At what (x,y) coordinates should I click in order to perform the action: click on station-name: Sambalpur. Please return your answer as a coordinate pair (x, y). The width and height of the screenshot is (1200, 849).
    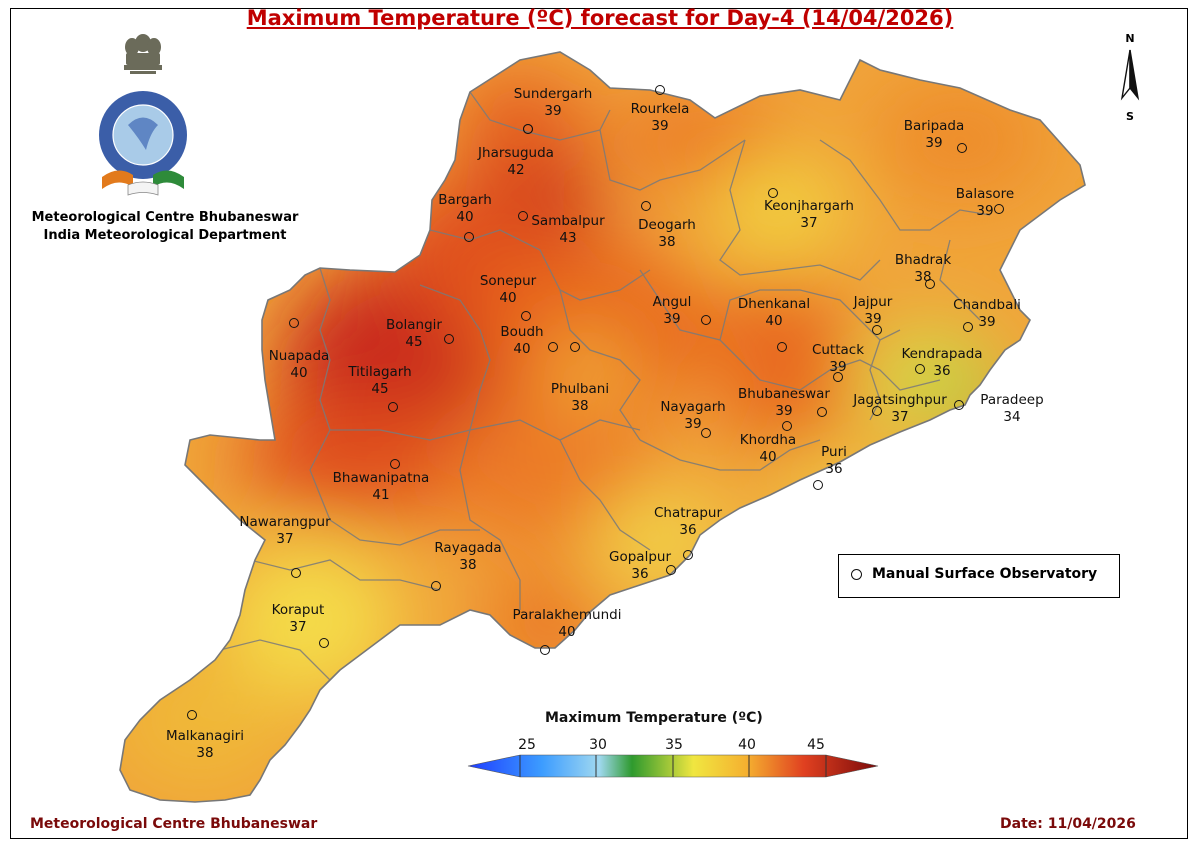
    Looking at the image, I should click on (568, 221).